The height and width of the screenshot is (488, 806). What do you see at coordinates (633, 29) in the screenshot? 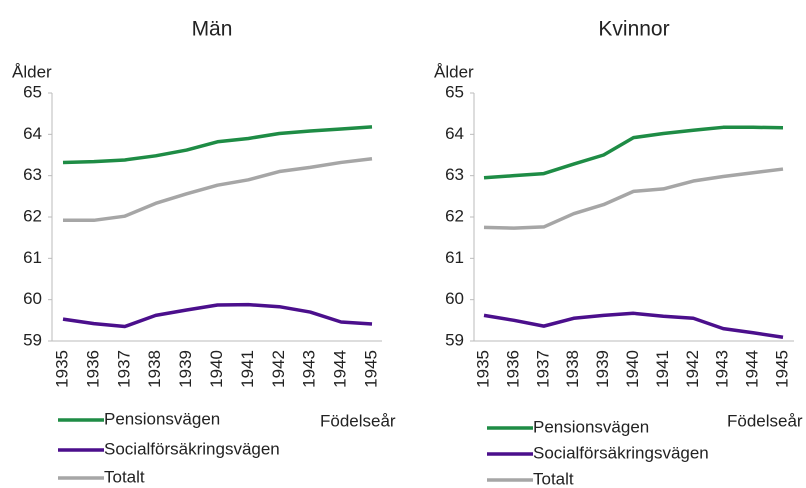
I see `chart-title: Kvinnor` at bounding box center [633, 29].